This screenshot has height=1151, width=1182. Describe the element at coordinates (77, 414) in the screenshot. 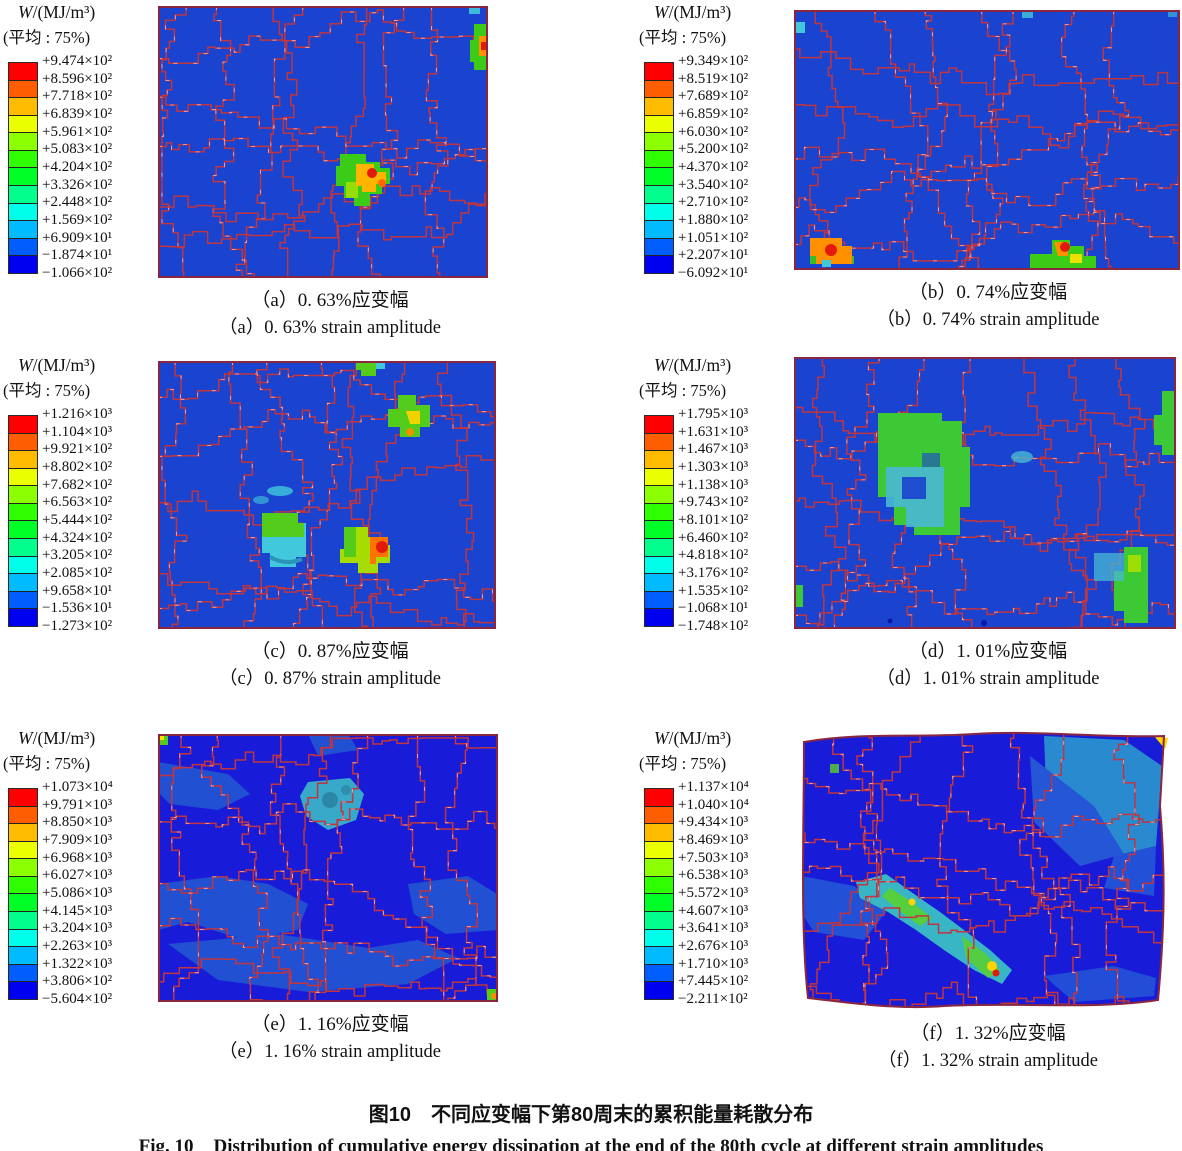

I see `legend-value: +1.216×10³` at that location.